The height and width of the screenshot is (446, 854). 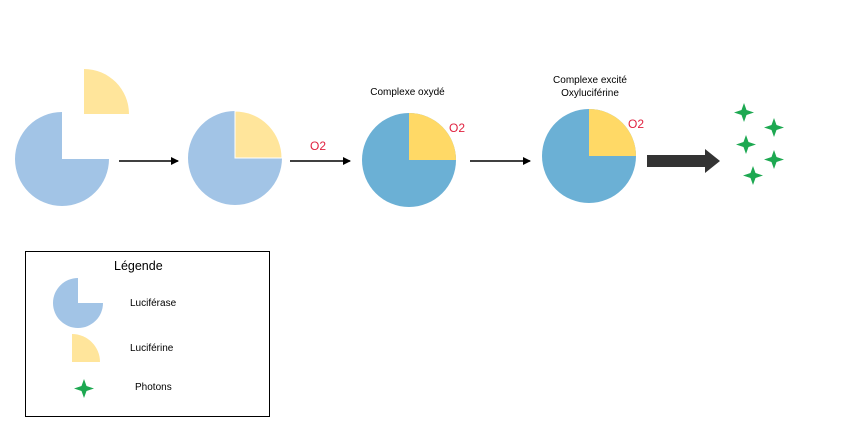 What do you see at coordinates (590, 80) in the screenshot?
I see `stage-4-label-line1: Complexe excité` at bounding box center [590, 80].